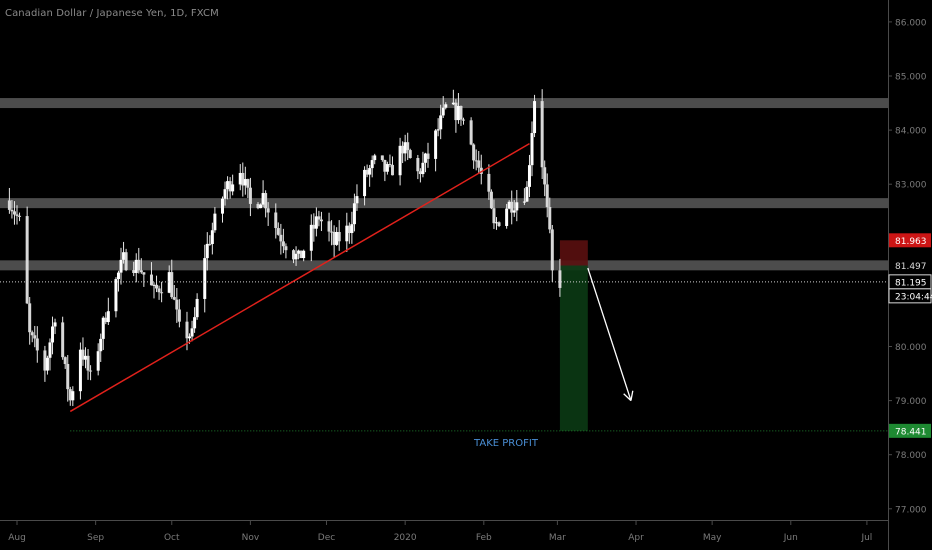 The height and width of the screenshot is (550, 932). I want to click on time-tick-label: 2020, so click(405, 538).